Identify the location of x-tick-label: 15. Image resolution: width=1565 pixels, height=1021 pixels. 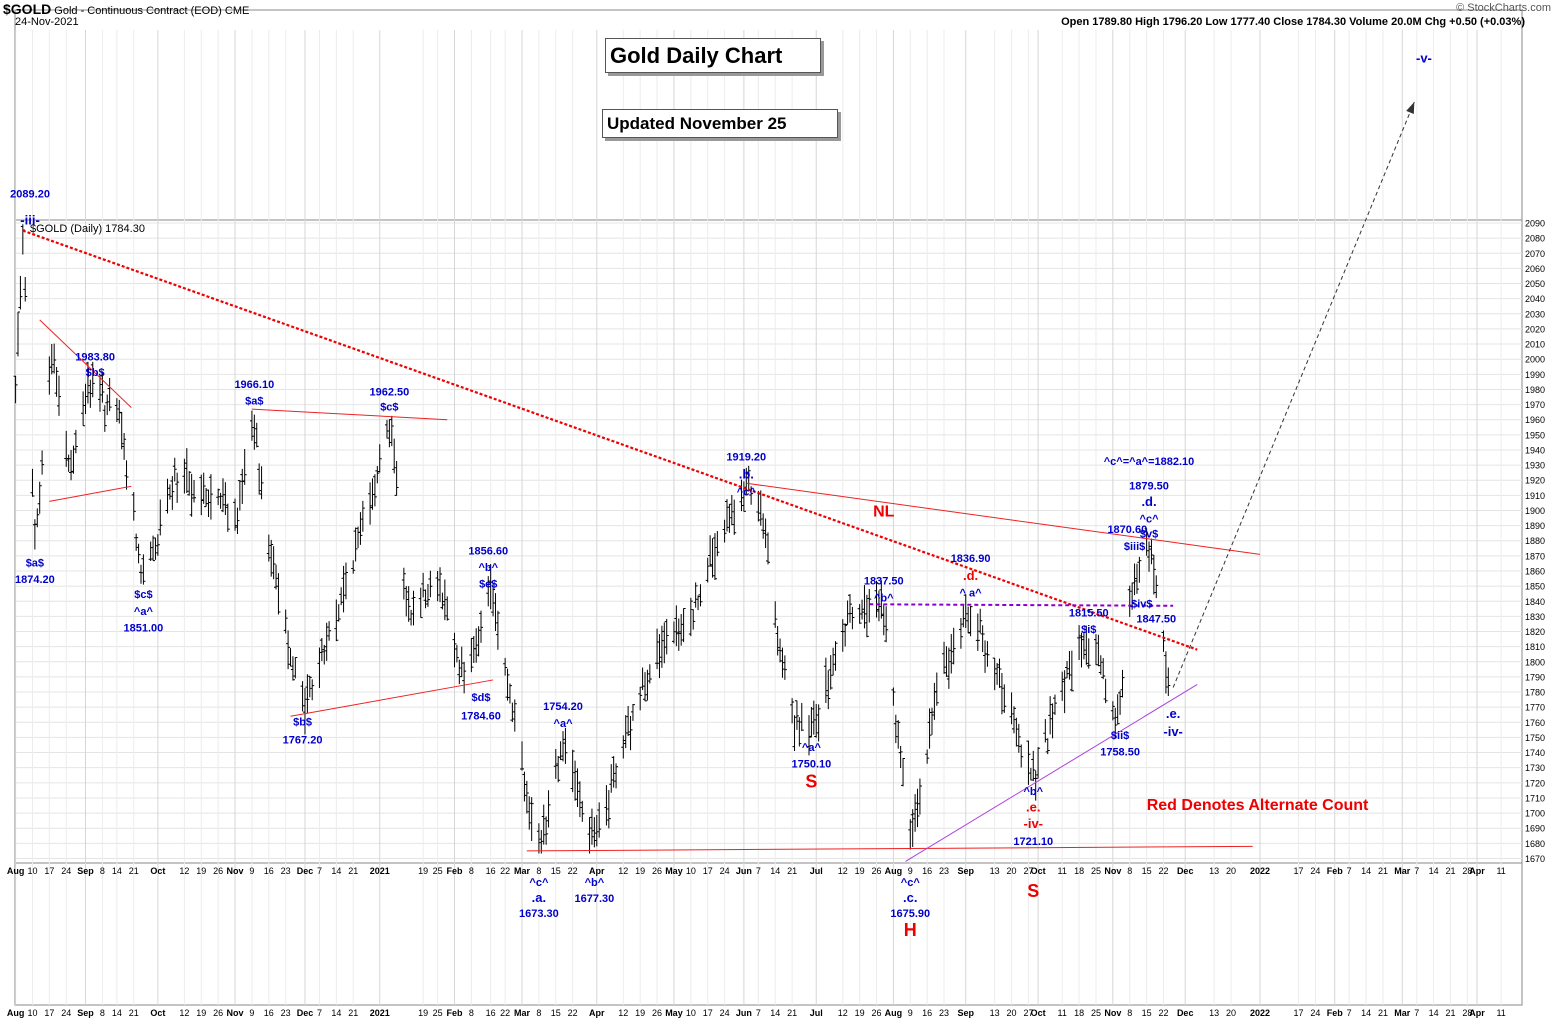
(556, 871).